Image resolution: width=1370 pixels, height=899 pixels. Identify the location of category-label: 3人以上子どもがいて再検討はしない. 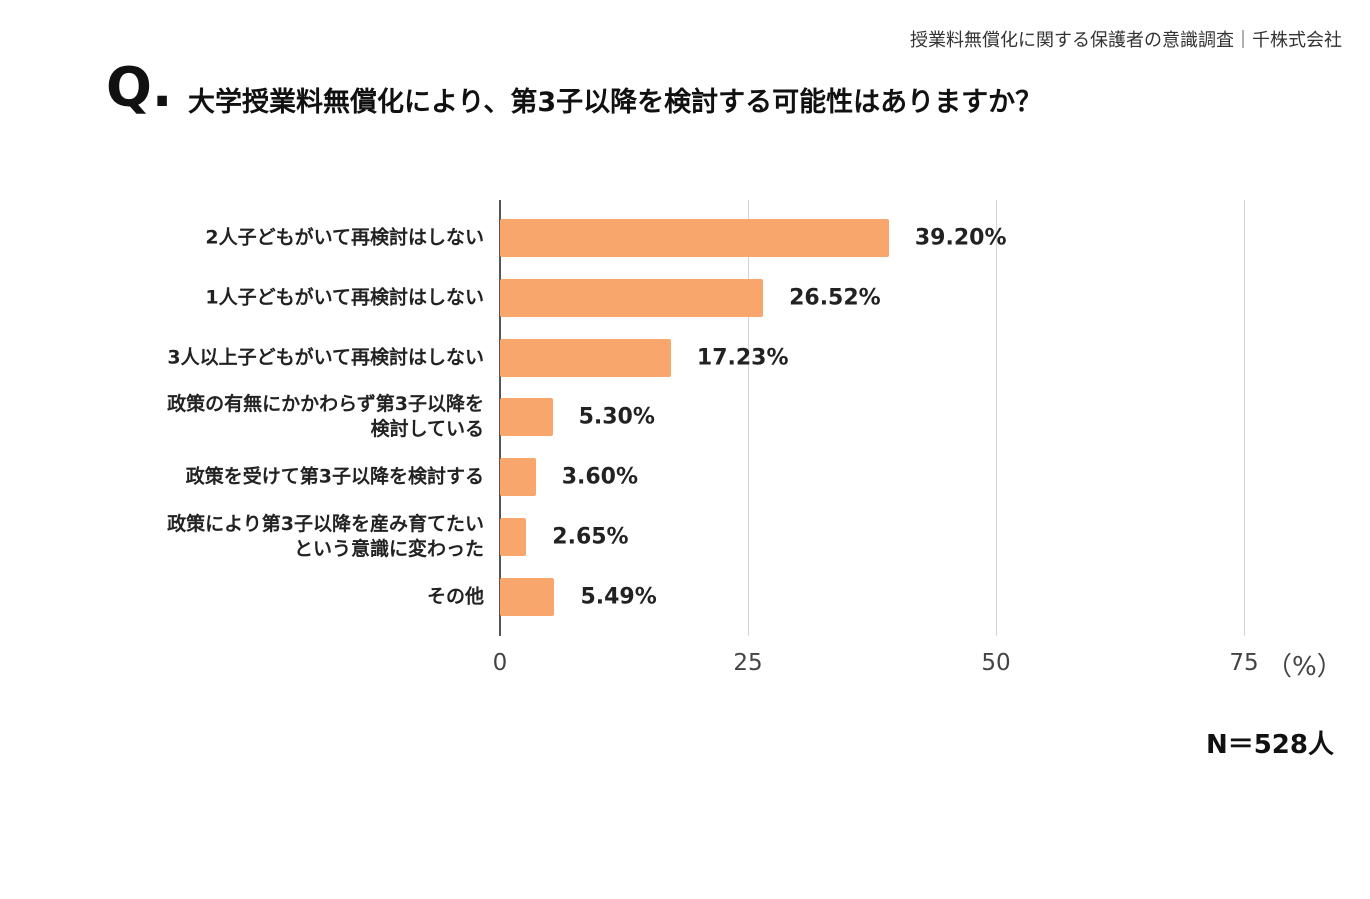
(325, 357).